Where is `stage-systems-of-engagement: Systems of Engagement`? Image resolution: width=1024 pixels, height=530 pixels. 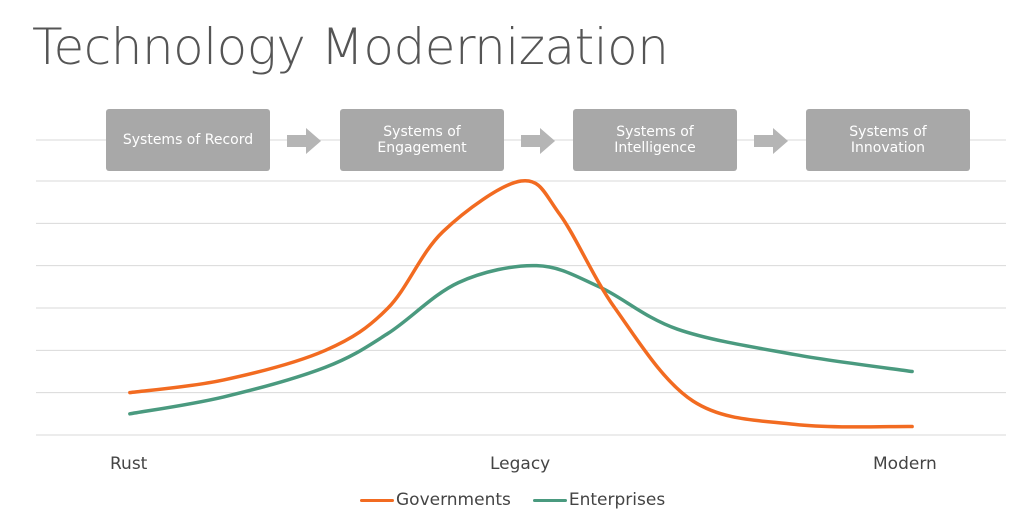 stage-systems-of-engagement: Systems of Engagement is located at coordinates (422, 140).